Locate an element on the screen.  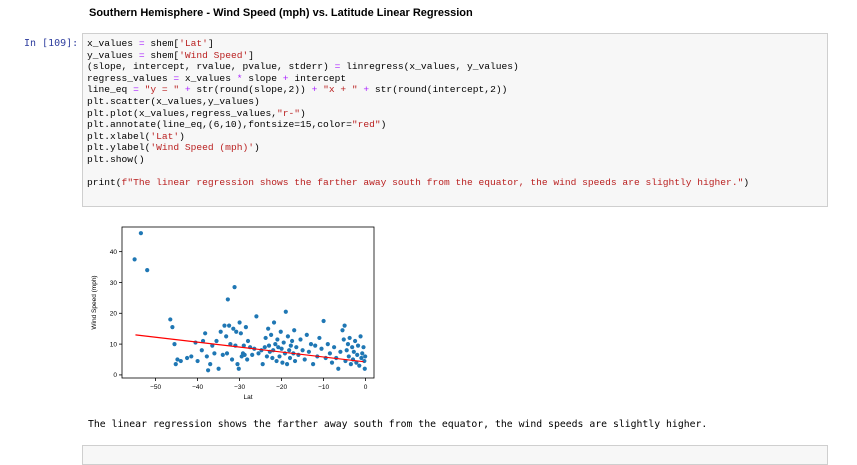
cell-prompt: In [109]: is located at coordinates (51, 43).